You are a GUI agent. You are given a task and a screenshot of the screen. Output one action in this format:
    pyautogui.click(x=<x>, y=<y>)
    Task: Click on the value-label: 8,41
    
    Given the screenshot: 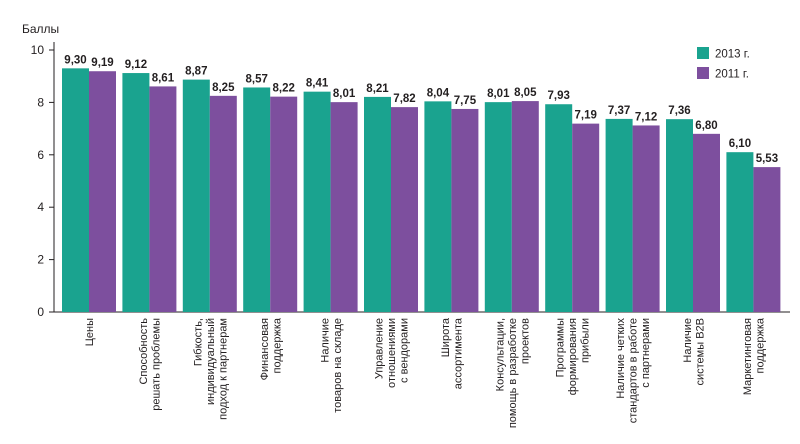 What is the action you would take?
    pyautogui.click(x=317, y=84)
    